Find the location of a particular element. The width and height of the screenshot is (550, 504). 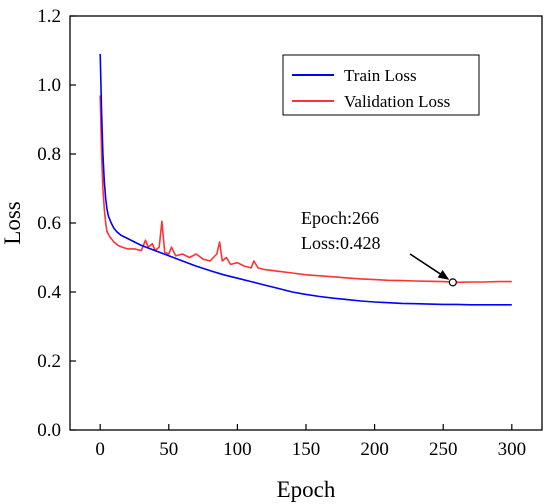

y-tick-label: 1.0 is located at coordinates (49, 85).